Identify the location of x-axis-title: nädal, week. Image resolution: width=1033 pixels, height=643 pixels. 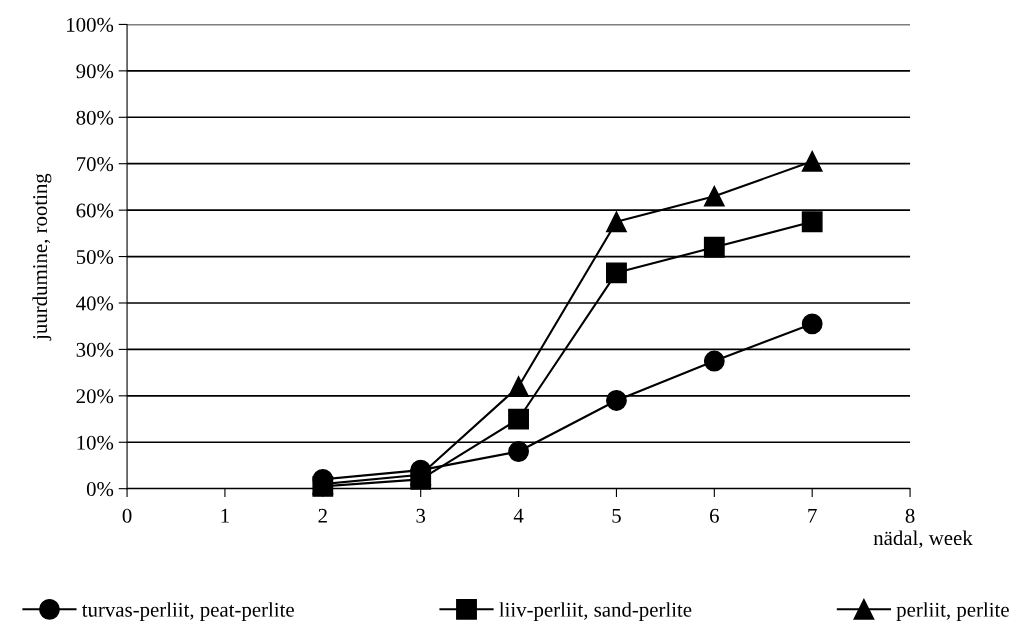
(923, 539).